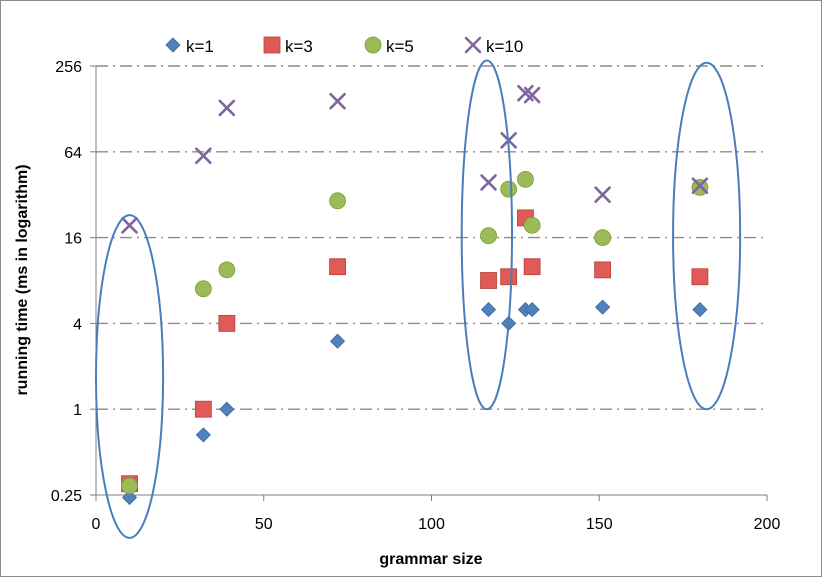 This screenshot has width=822, height=577. I want to click on y-tick-label-4: 4, so click(77, 324).